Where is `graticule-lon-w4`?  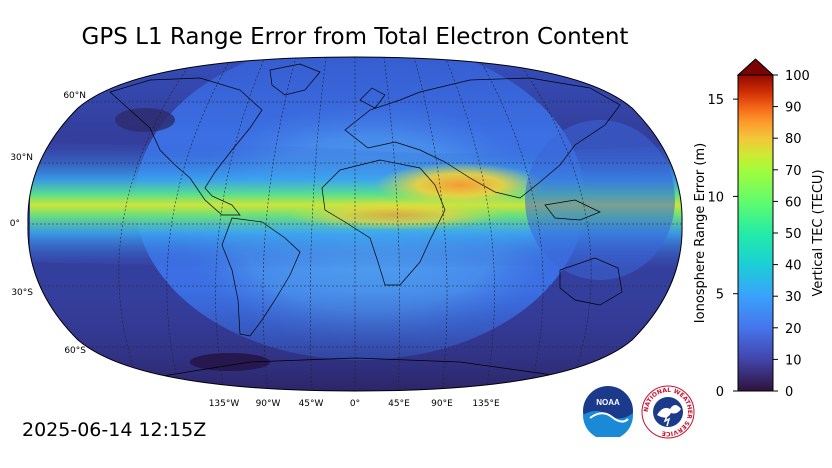 graticule-lon-w4 is located at coordinates (198, 225).